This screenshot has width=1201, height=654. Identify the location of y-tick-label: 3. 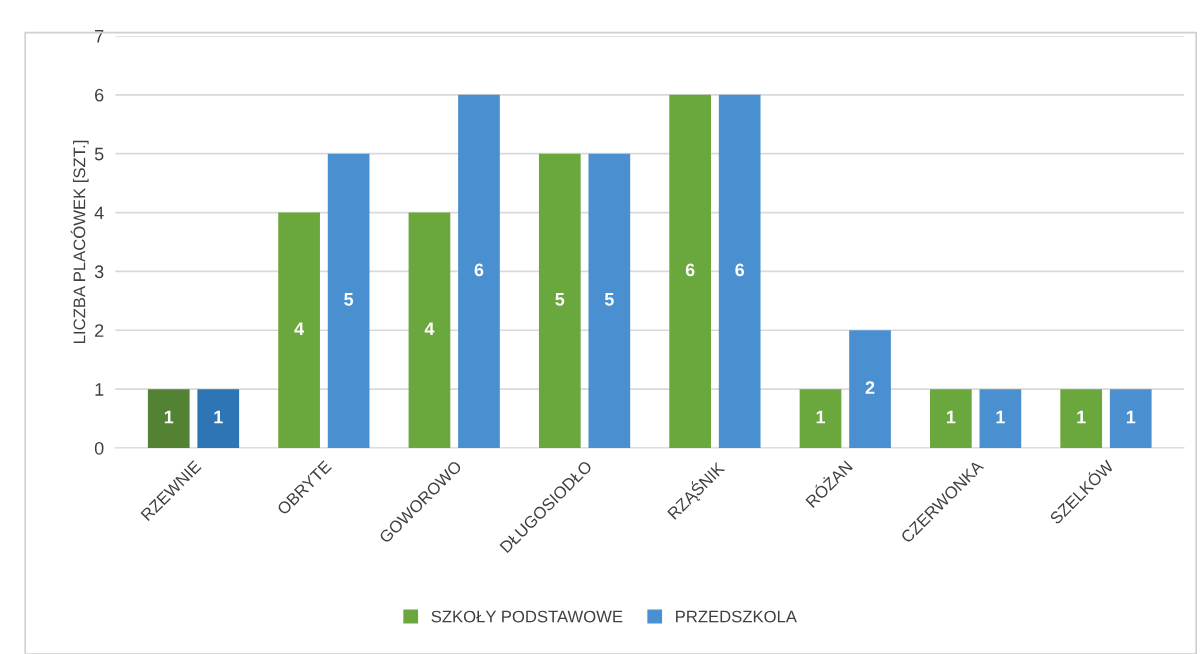
(99, 272).